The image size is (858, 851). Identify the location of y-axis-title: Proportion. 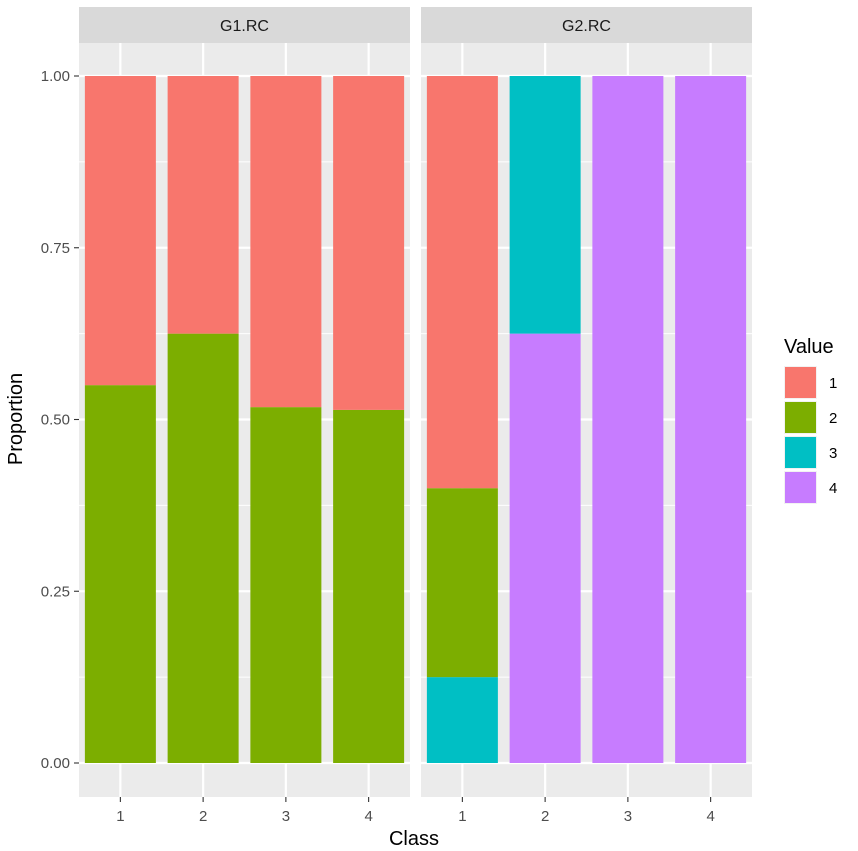
(16, 419).